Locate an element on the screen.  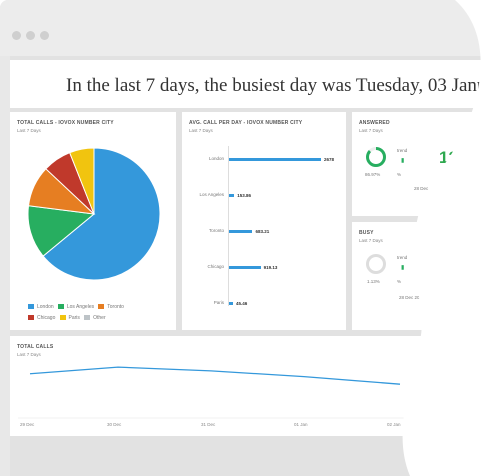
answered-count: 121,38 is located at coordinates (465, 157).